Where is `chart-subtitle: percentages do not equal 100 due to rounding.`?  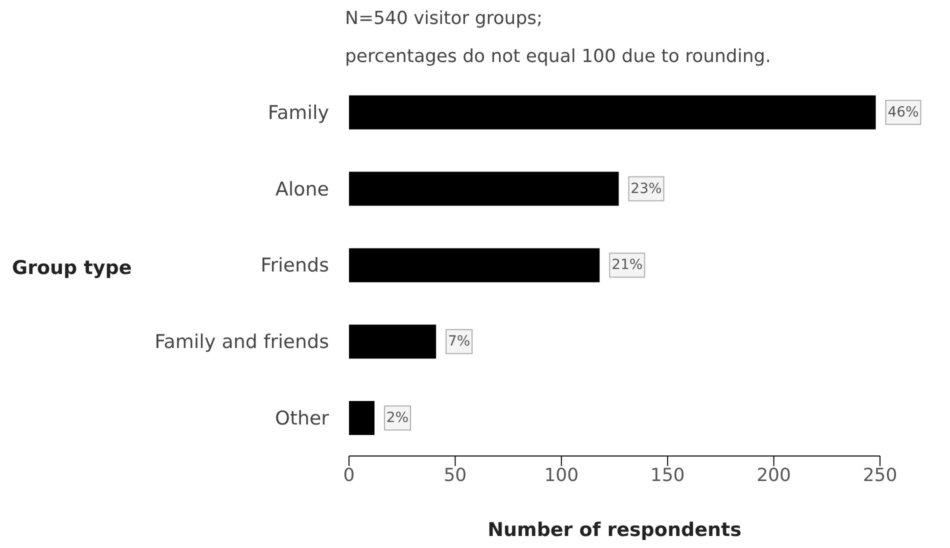
chart-subtitle: percentages do not equal 100 due to rounding. is located at coordinates (558, 56).